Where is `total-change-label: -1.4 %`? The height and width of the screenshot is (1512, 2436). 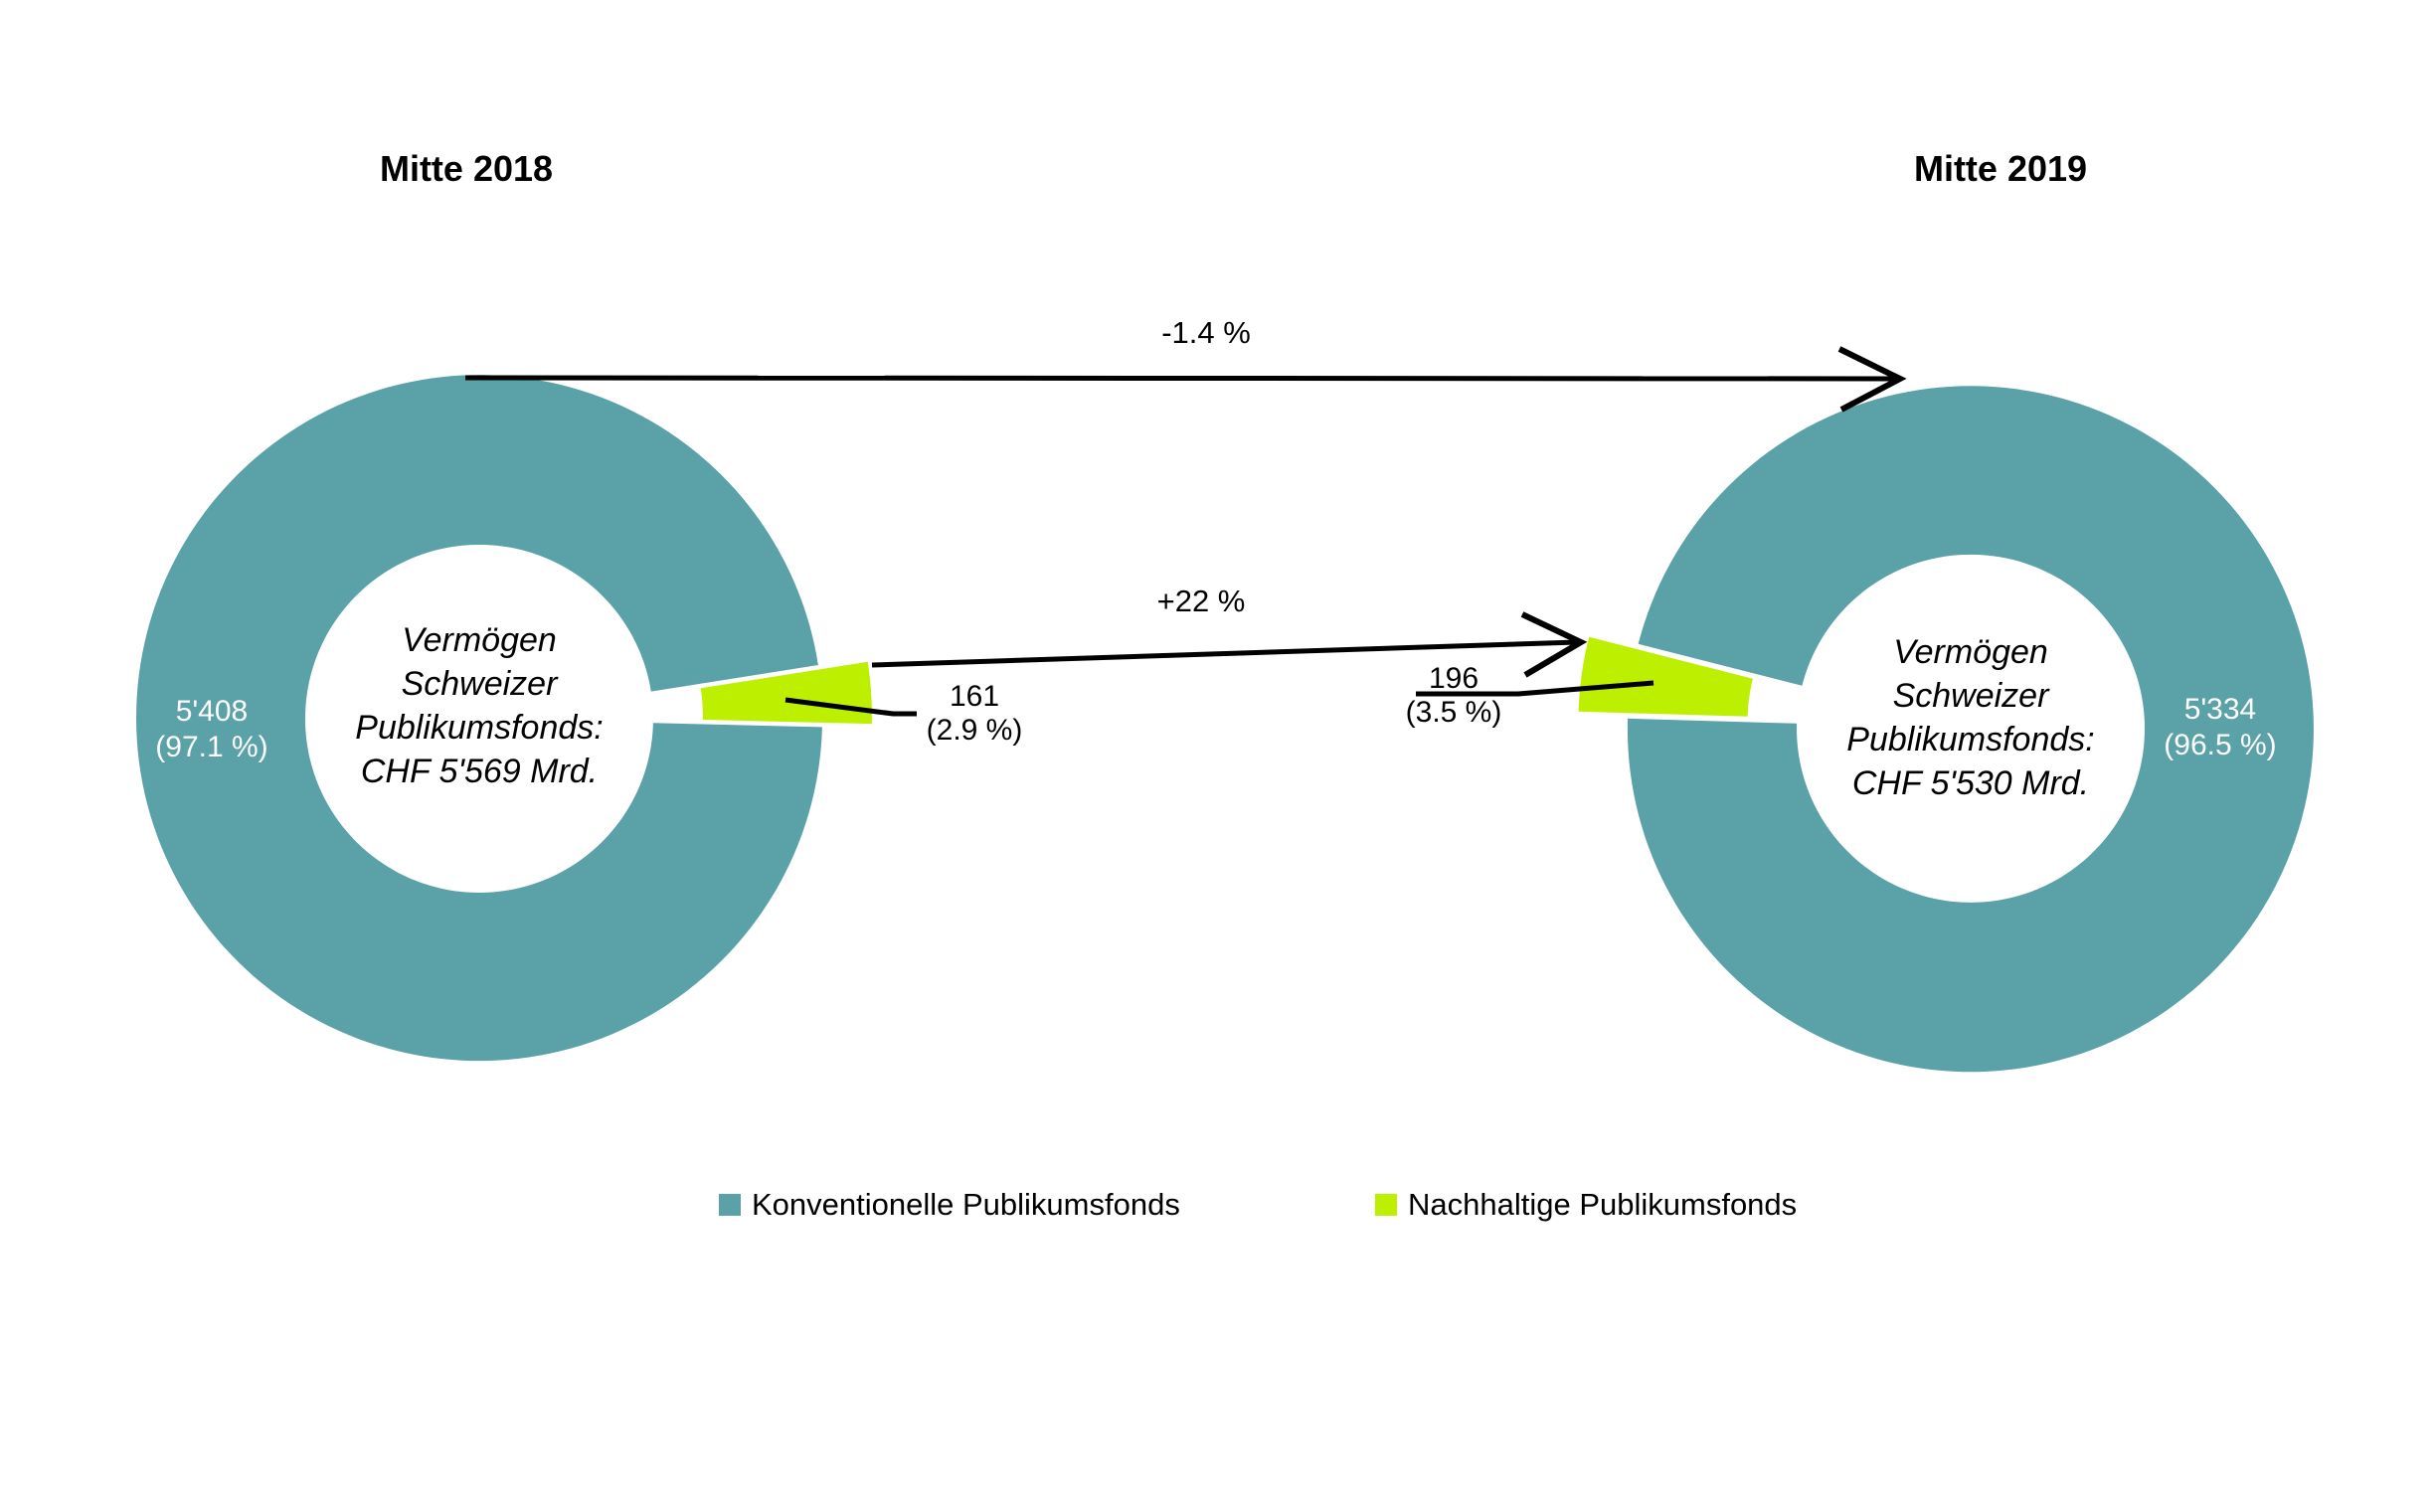
total-change-label: -1.4 % is located at coordinates (1206, 332).